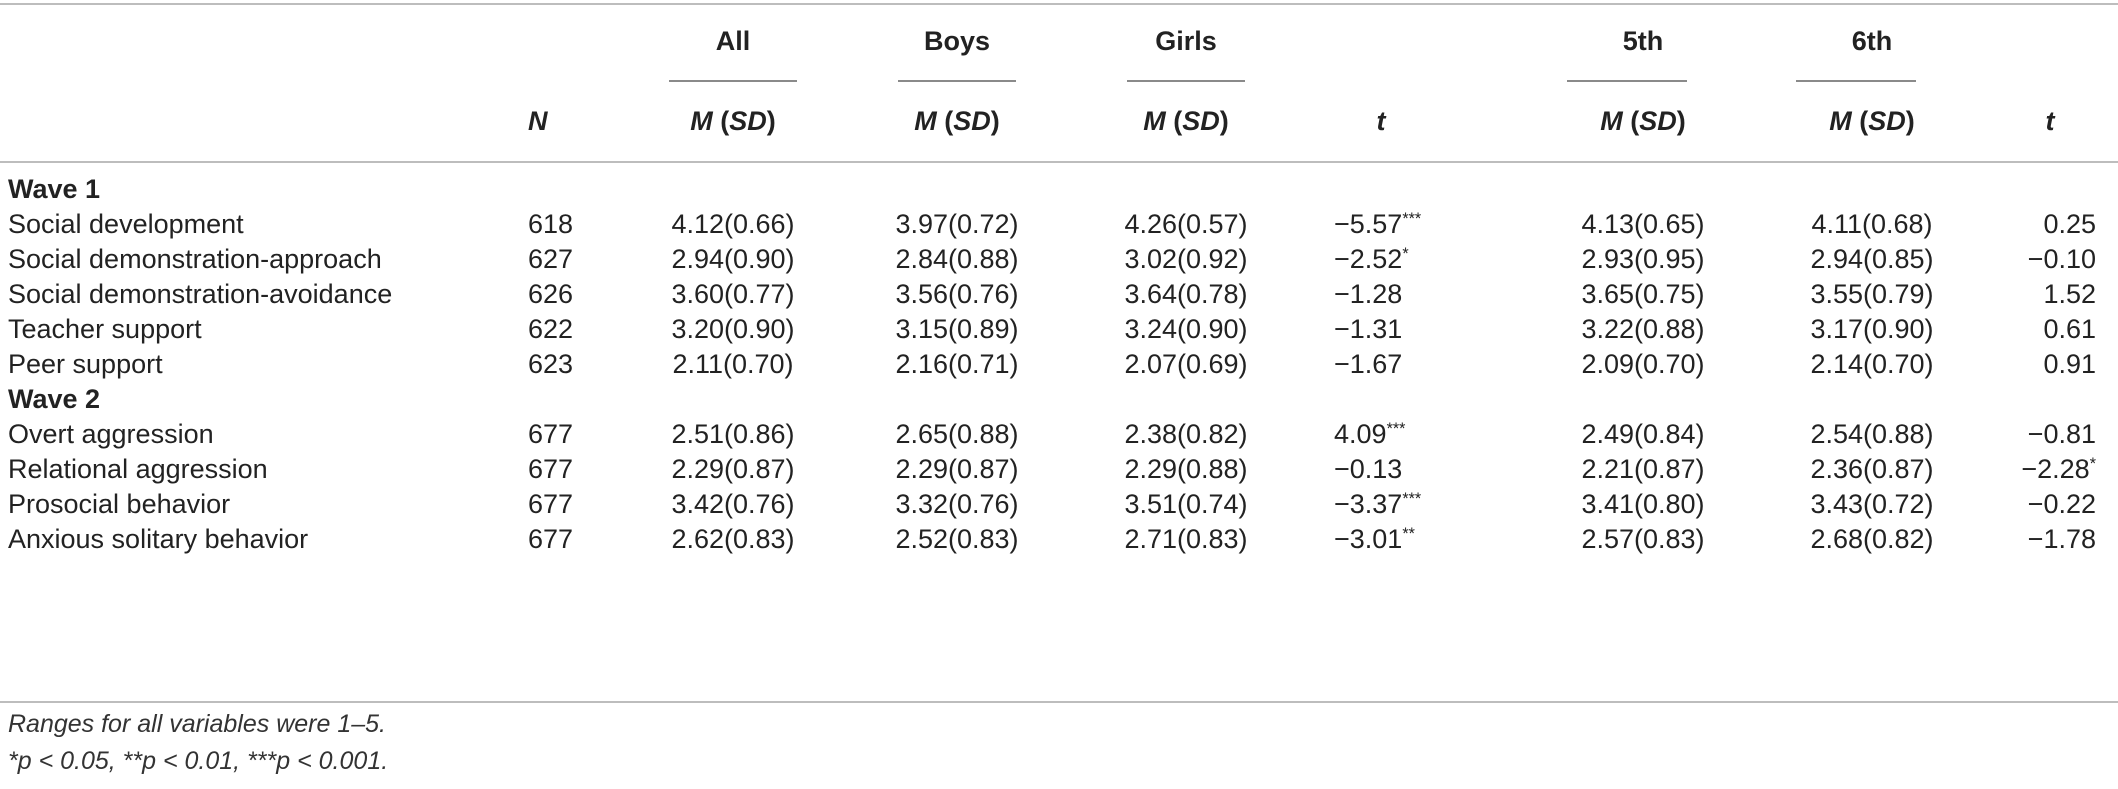  What do you see at coordinates (1368, 224) in the screenshot?
I see `t-gender-value: −5.57` at bounding box center [1368, 224].